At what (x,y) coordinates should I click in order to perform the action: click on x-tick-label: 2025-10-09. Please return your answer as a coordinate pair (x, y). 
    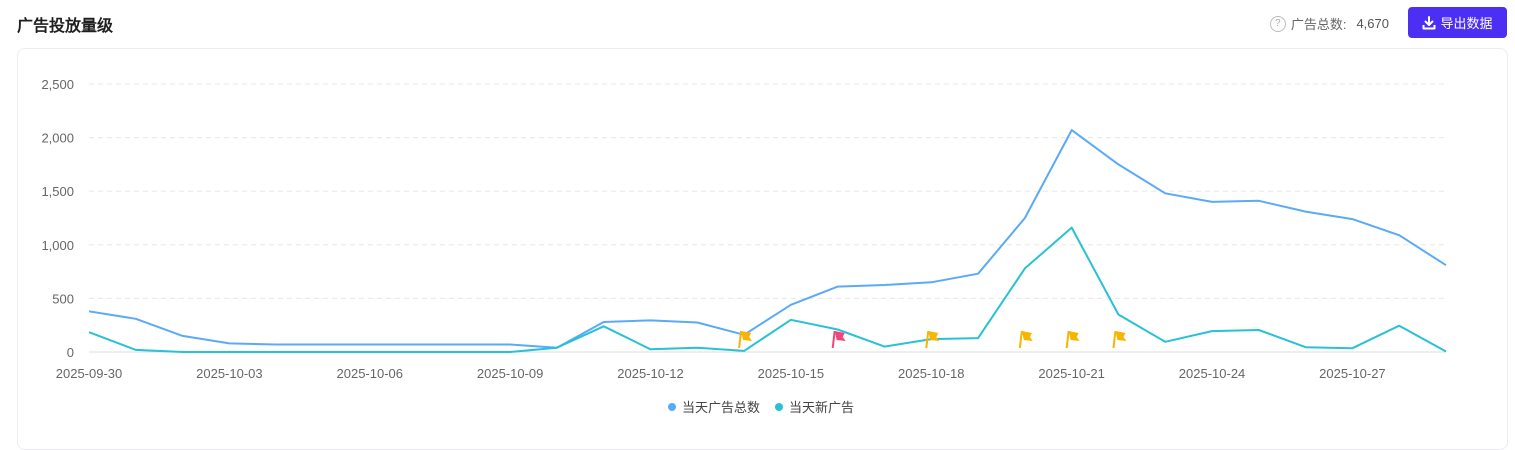
    Looking at the image, I should click on (510, 373).